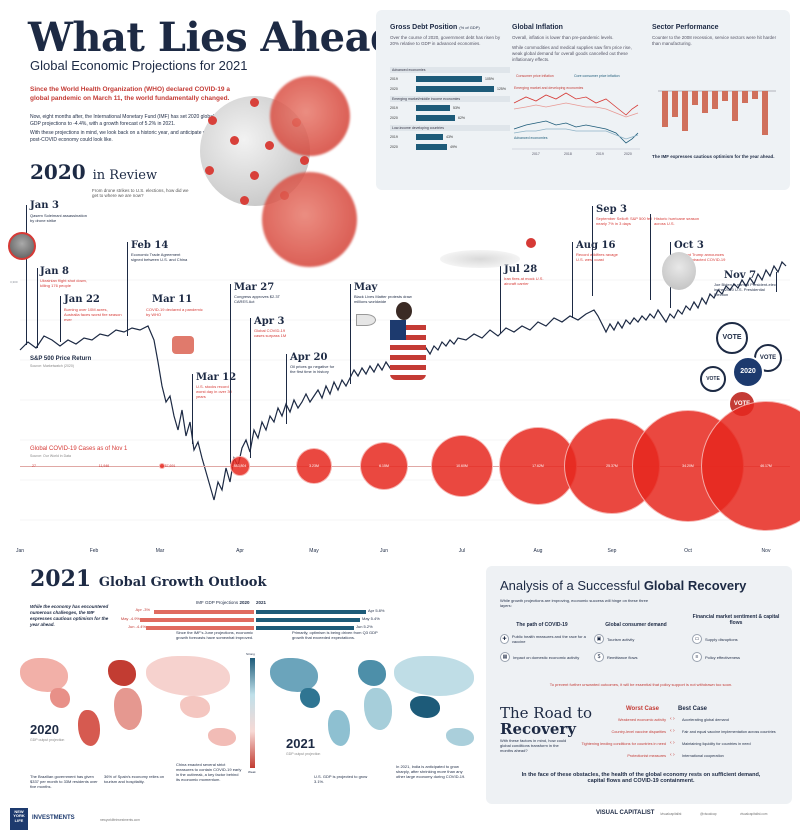 Image resolution: width=800 pixels, height=834 pixels. I want to click on virus-illustration-blurred, so click(309, 219).